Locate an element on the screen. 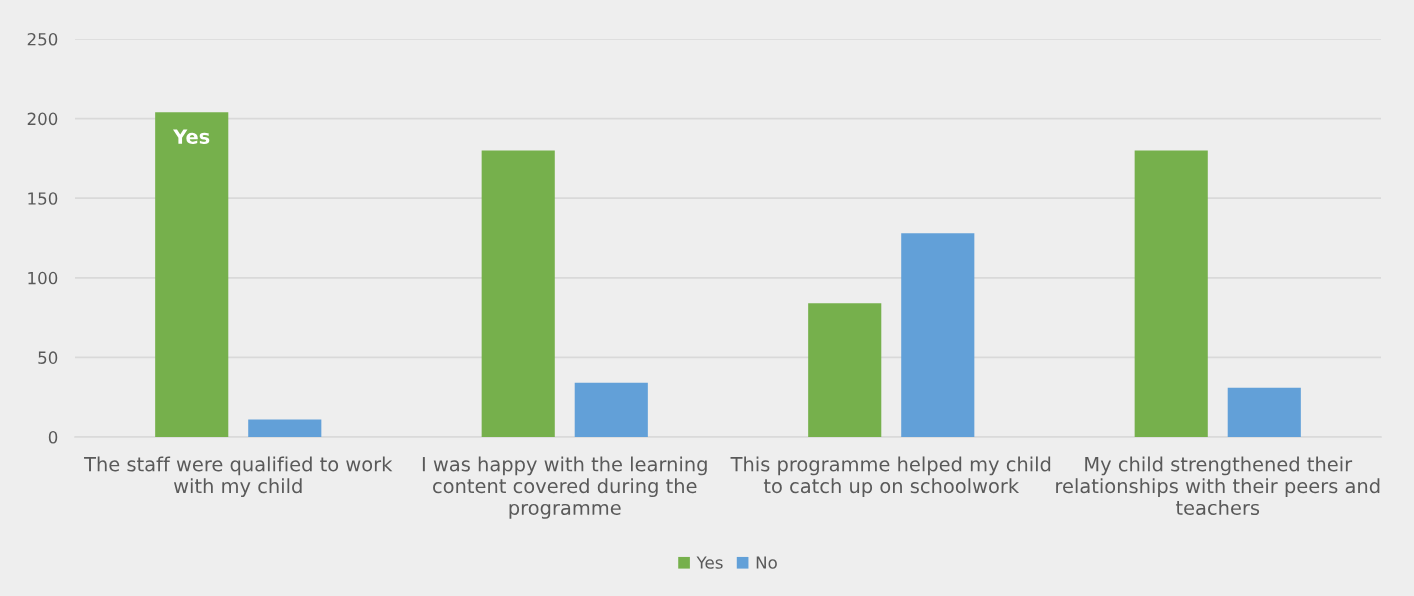 The height and width of the screenshot is (596, 1414). x-tick-label: I was happy with the learning content covered during the programme is located at coordinates (564, 487).